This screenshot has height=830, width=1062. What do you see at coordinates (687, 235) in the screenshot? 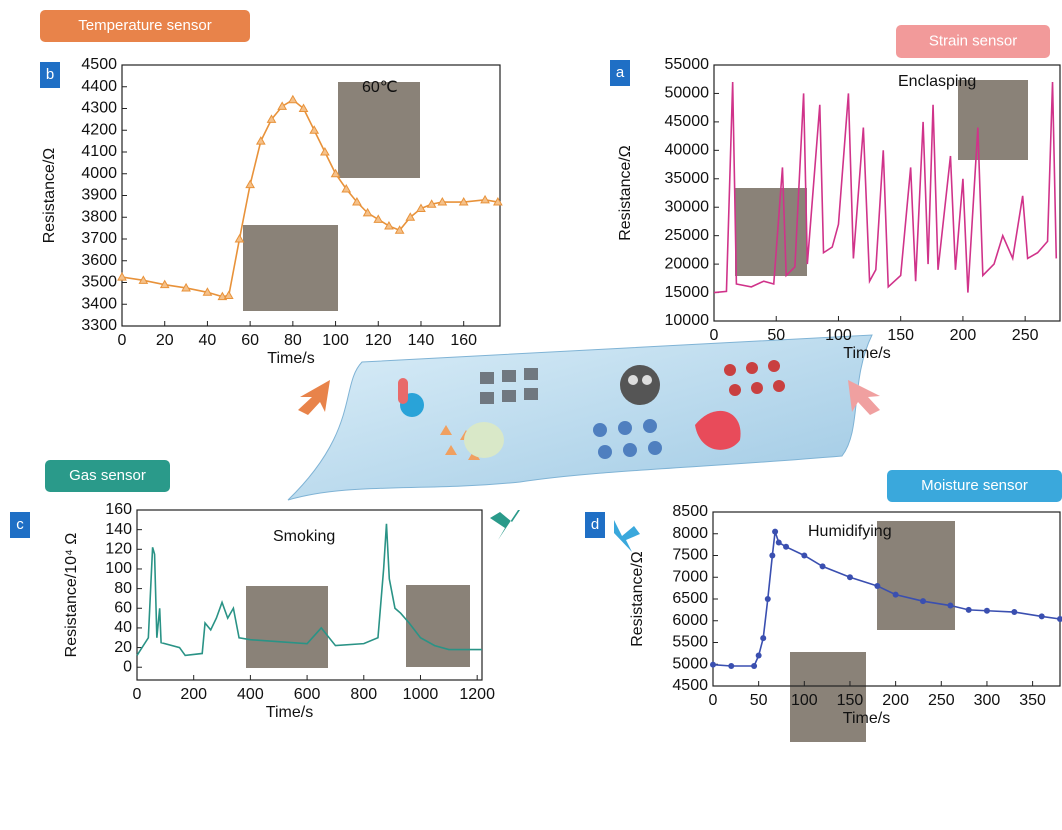
I see `y-tick-label: 25000` at bounding box center [687, 235].